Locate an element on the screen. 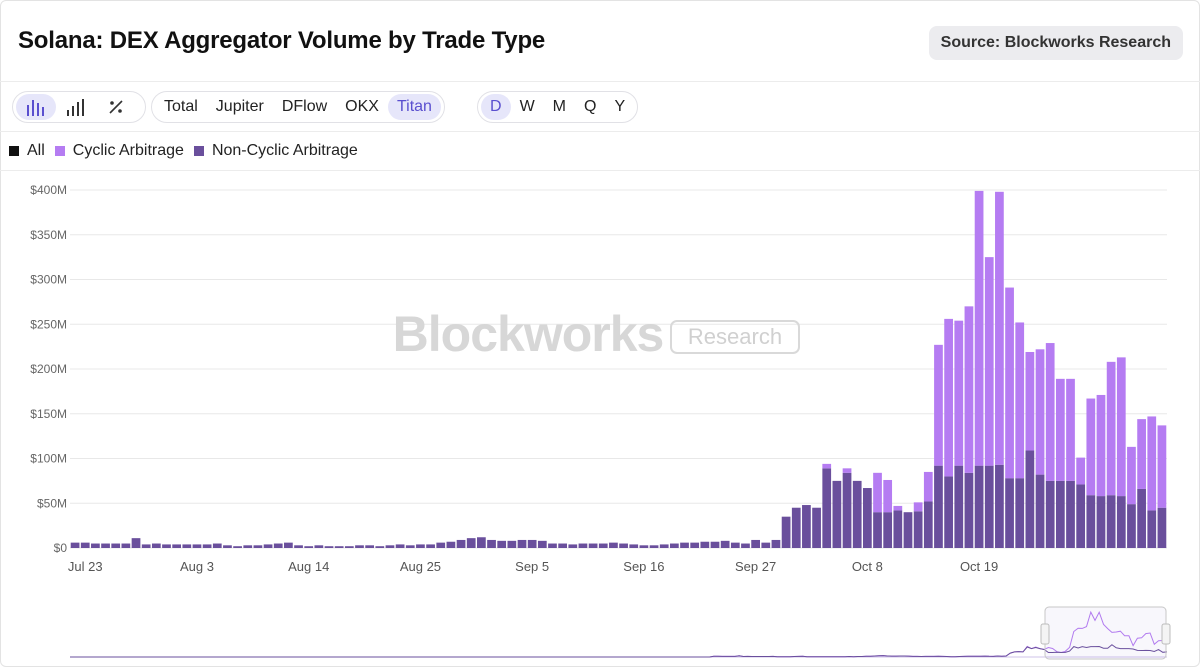 Image resolution: width=1200 pixels, height=667 pixels. percent-icon is located at coordinates (116, 107).